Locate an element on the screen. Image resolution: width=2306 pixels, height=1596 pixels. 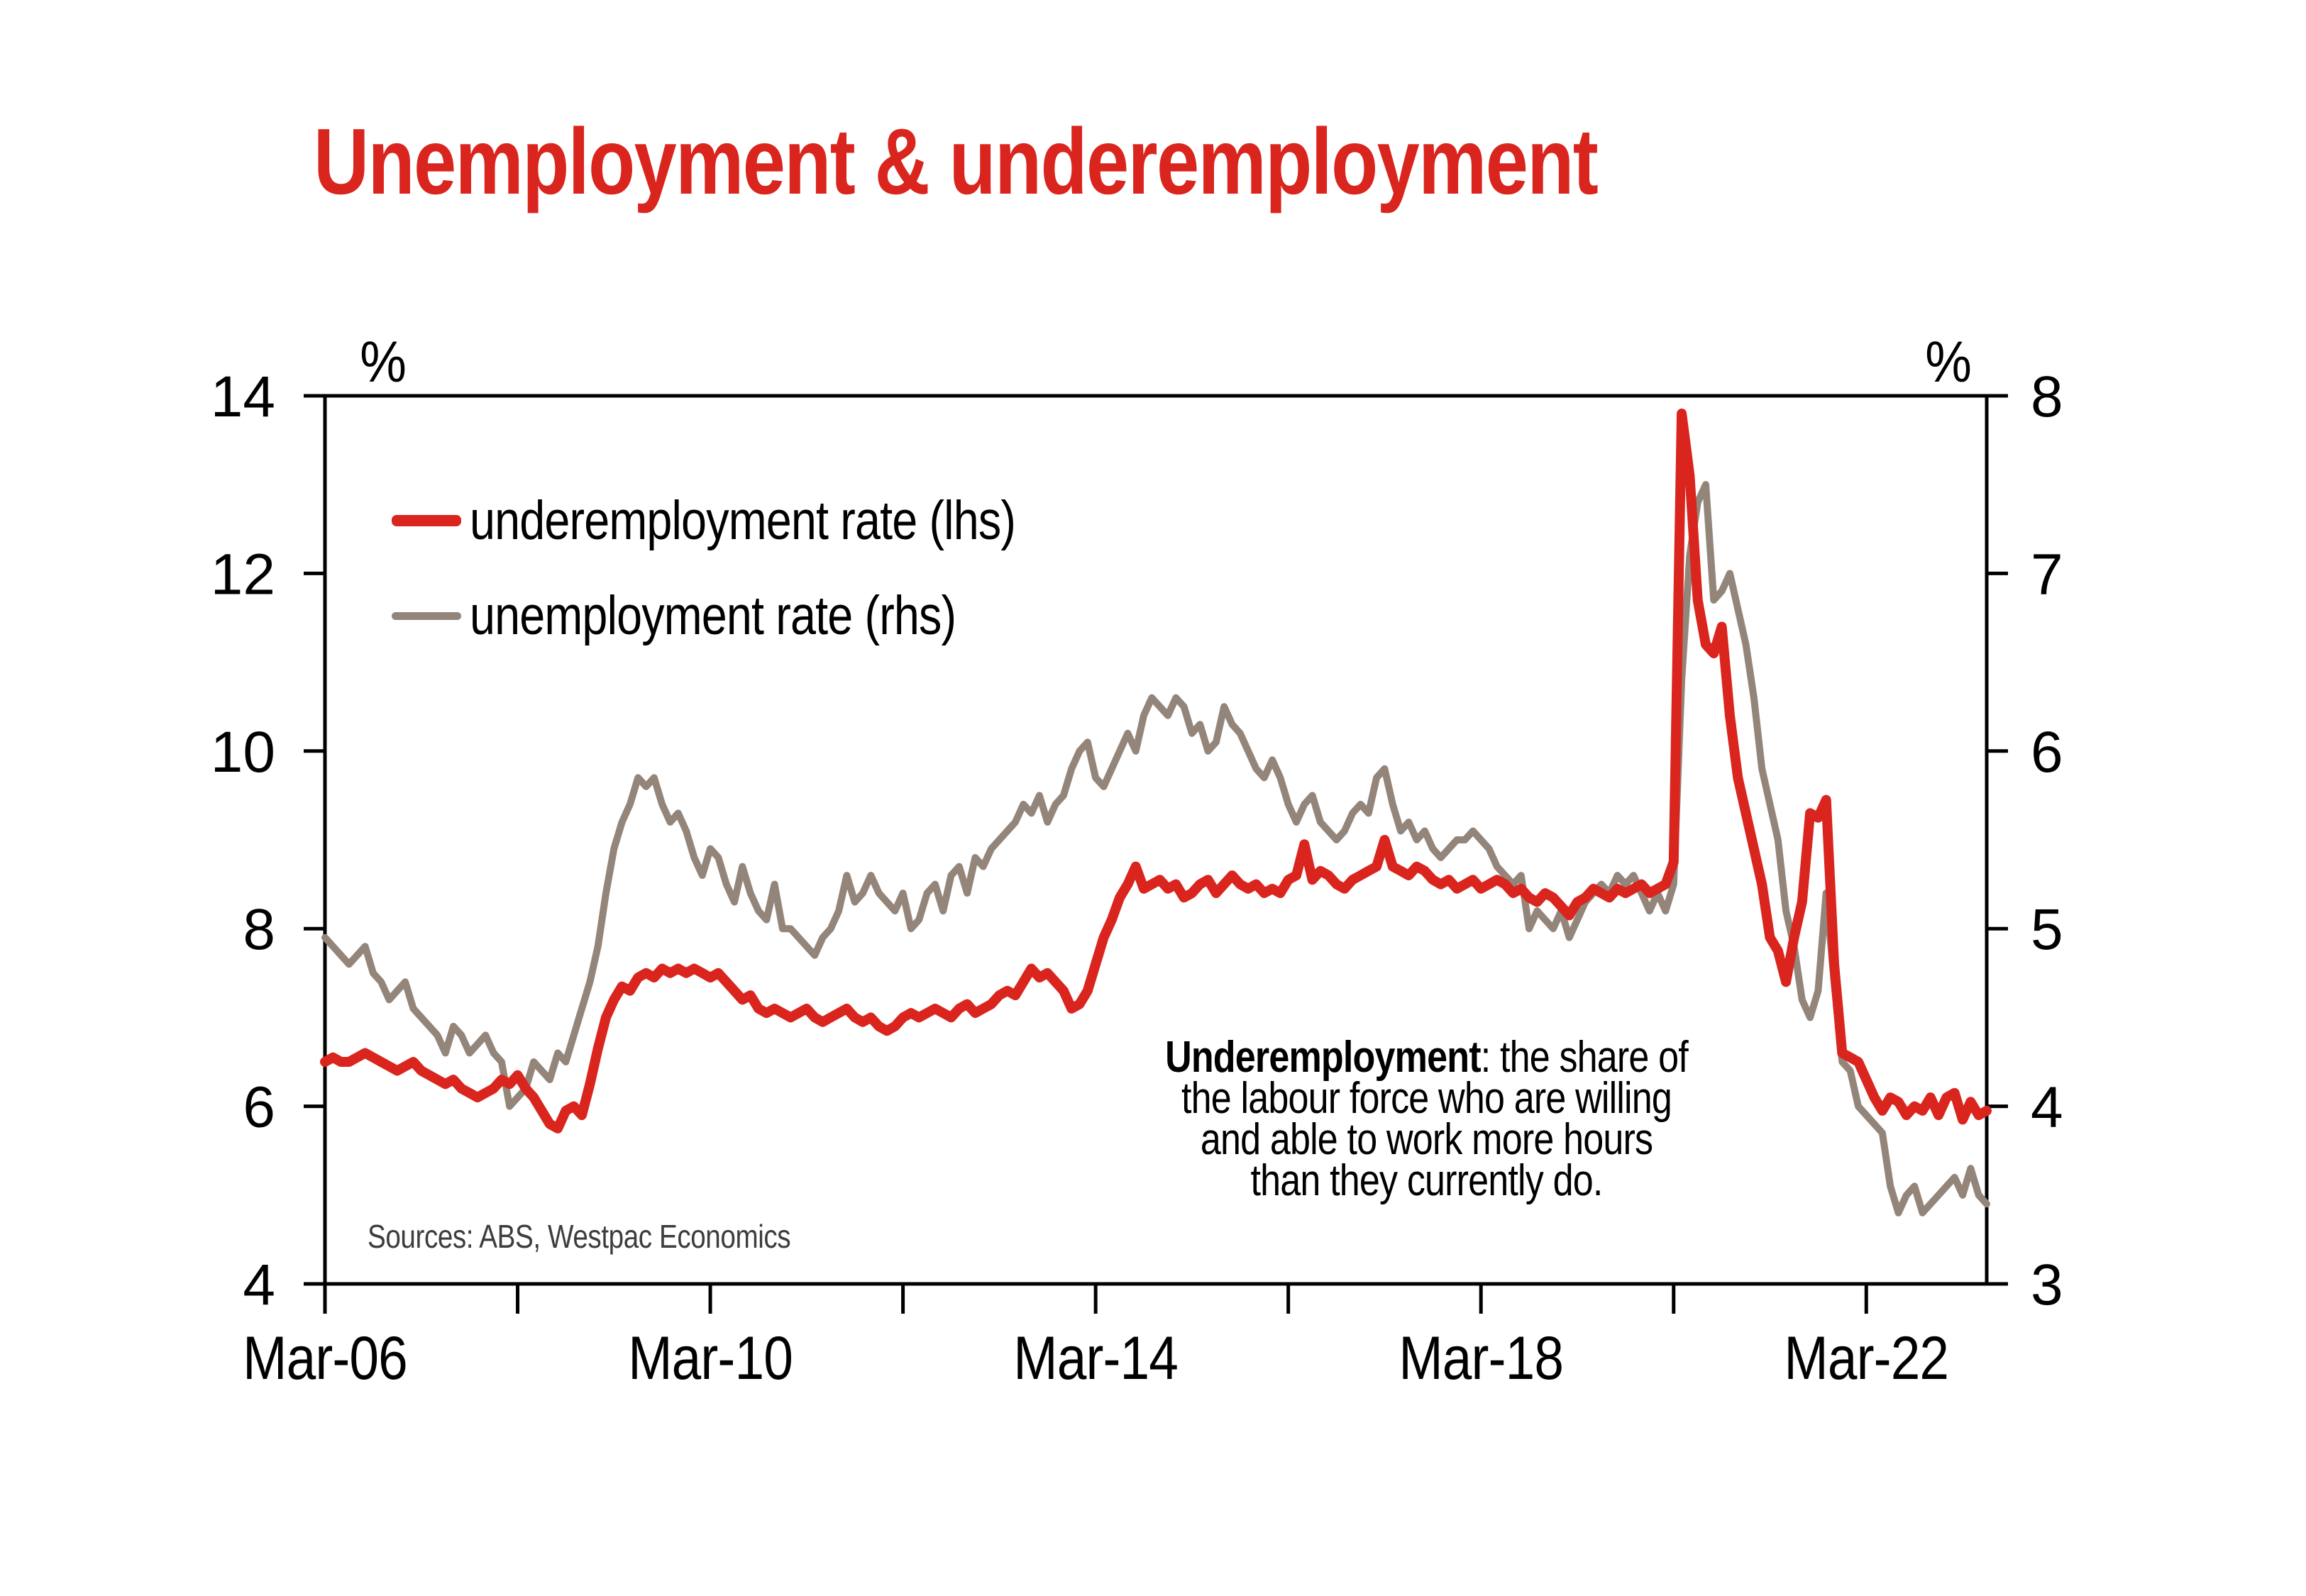
left-axis-unit-label: % is located at coordinates (383, 361).